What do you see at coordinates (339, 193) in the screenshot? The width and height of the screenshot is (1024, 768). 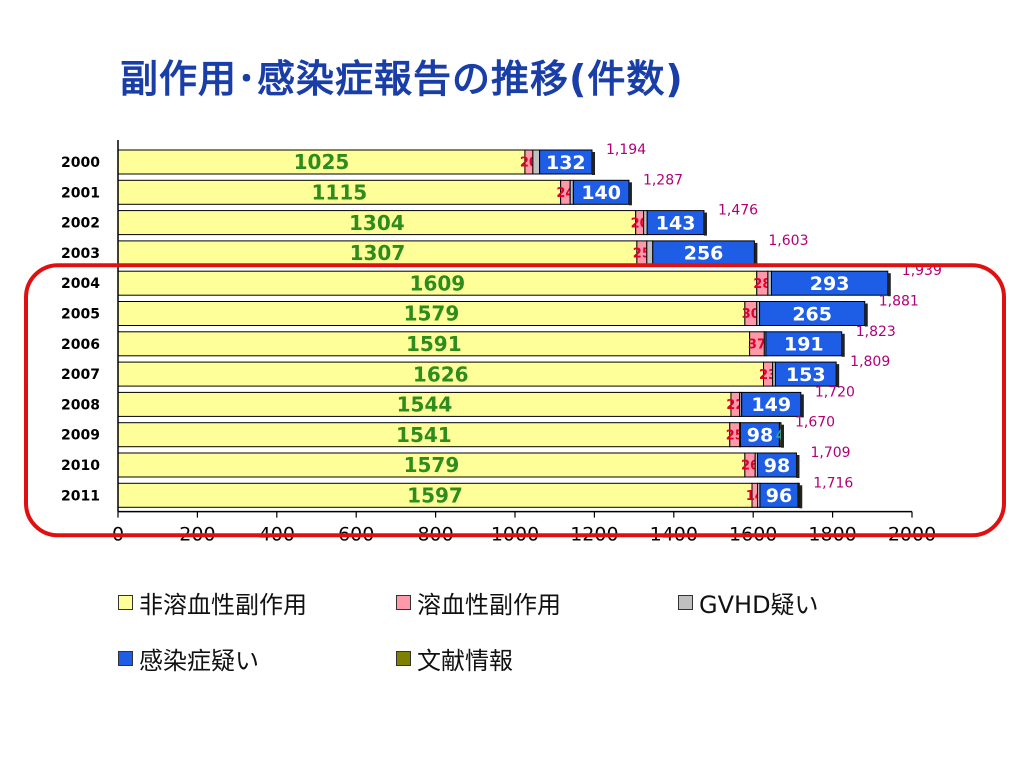 I see `data-label-non-hemolytic: 1115` at bounding box center [339, 193].